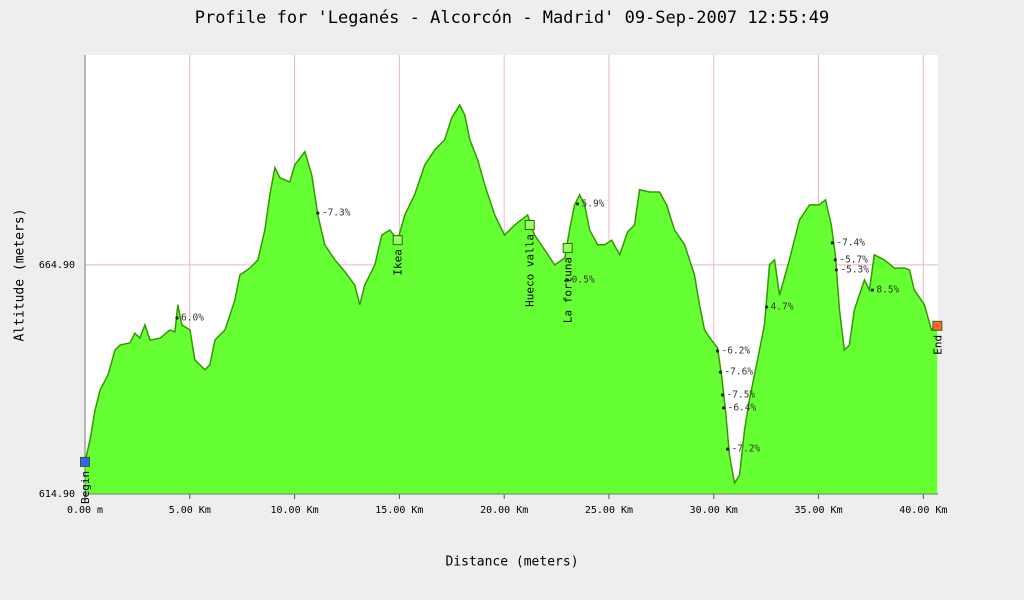  I want to click on x-tick-label: 5.00 Km, so click(190, 510).